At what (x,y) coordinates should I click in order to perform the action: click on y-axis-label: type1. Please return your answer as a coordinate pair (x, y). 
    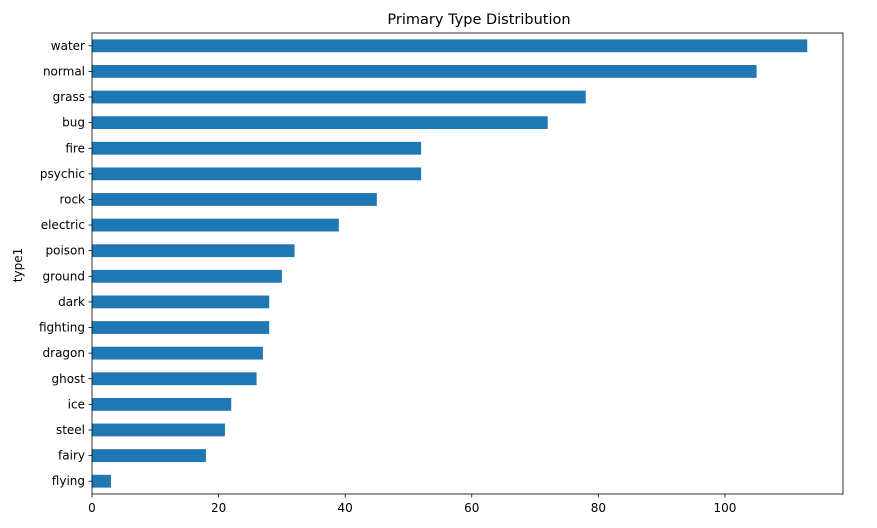
    Looking at the image, I should click on (18, 265).